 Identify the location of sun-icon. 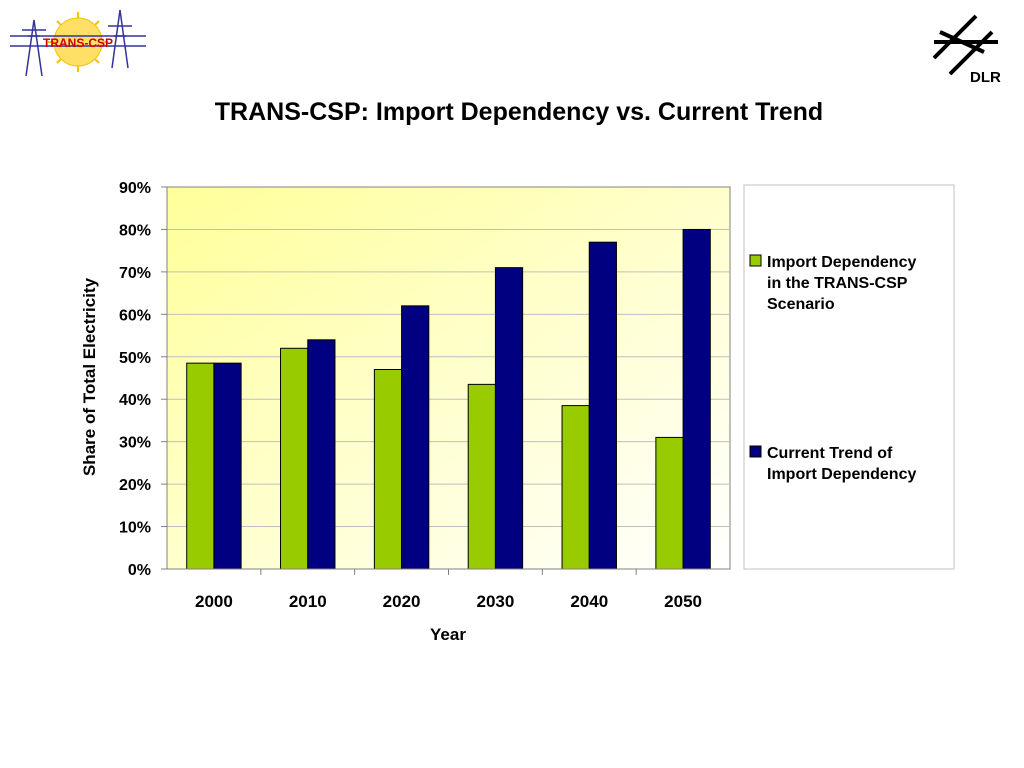
(78, 42).